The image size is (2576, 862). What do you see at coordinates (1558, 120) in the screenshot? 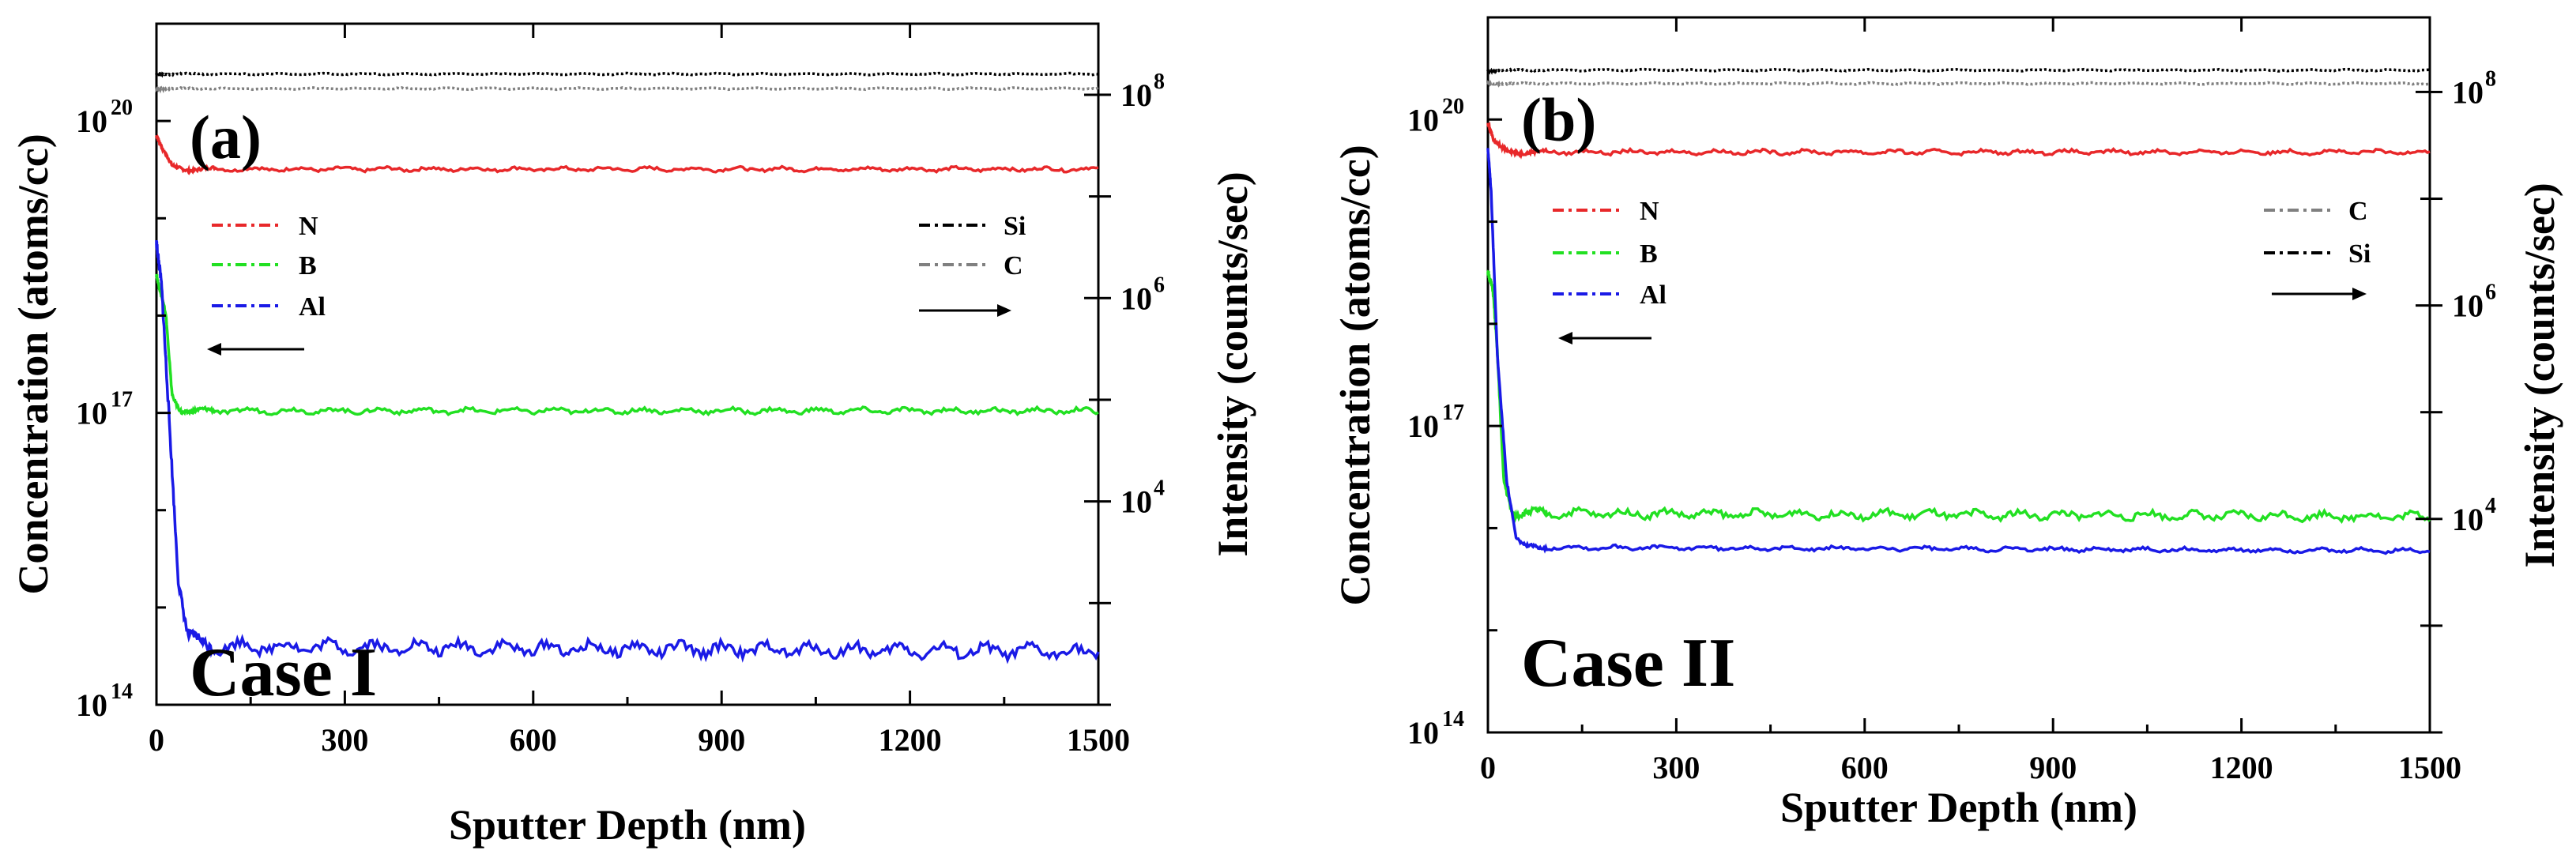
I see `panel-label: (b)` at bounding box center [1558, 120].